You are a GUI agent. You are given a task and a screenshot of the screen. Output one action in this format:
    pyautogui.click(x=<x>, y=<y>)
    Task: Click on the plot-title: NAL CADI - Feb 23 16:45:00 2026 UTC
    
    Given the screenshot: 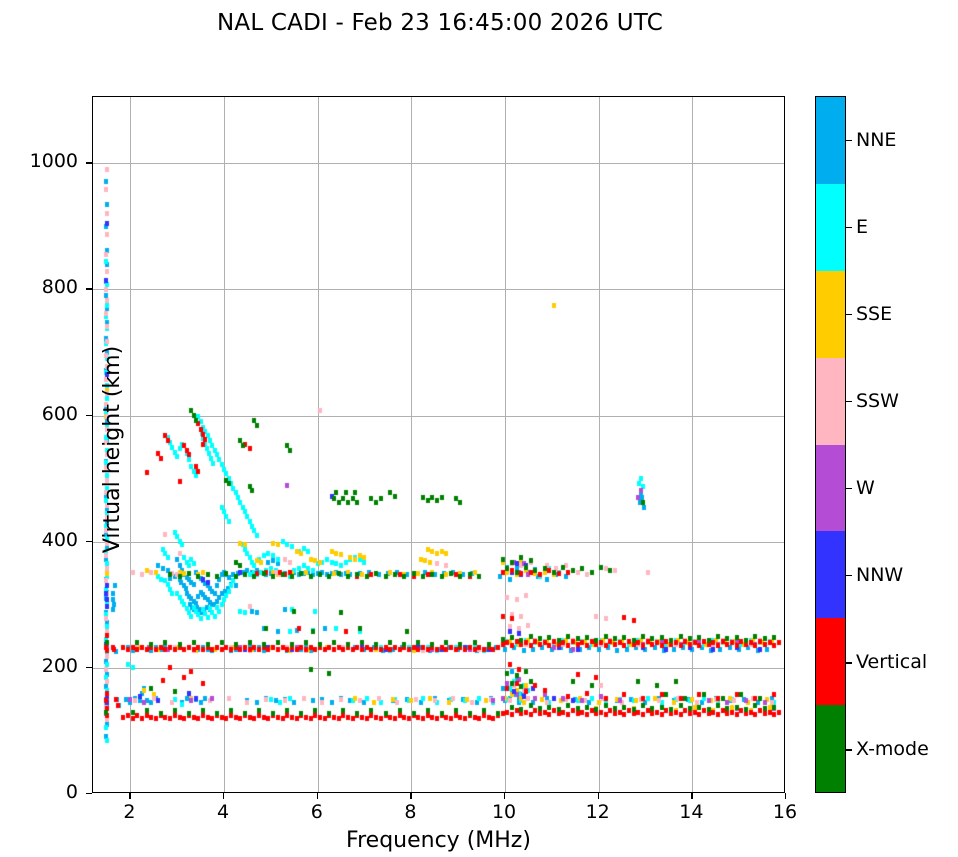 What is the action you would take?
    pyautogui.click(x=440, y=23)
    